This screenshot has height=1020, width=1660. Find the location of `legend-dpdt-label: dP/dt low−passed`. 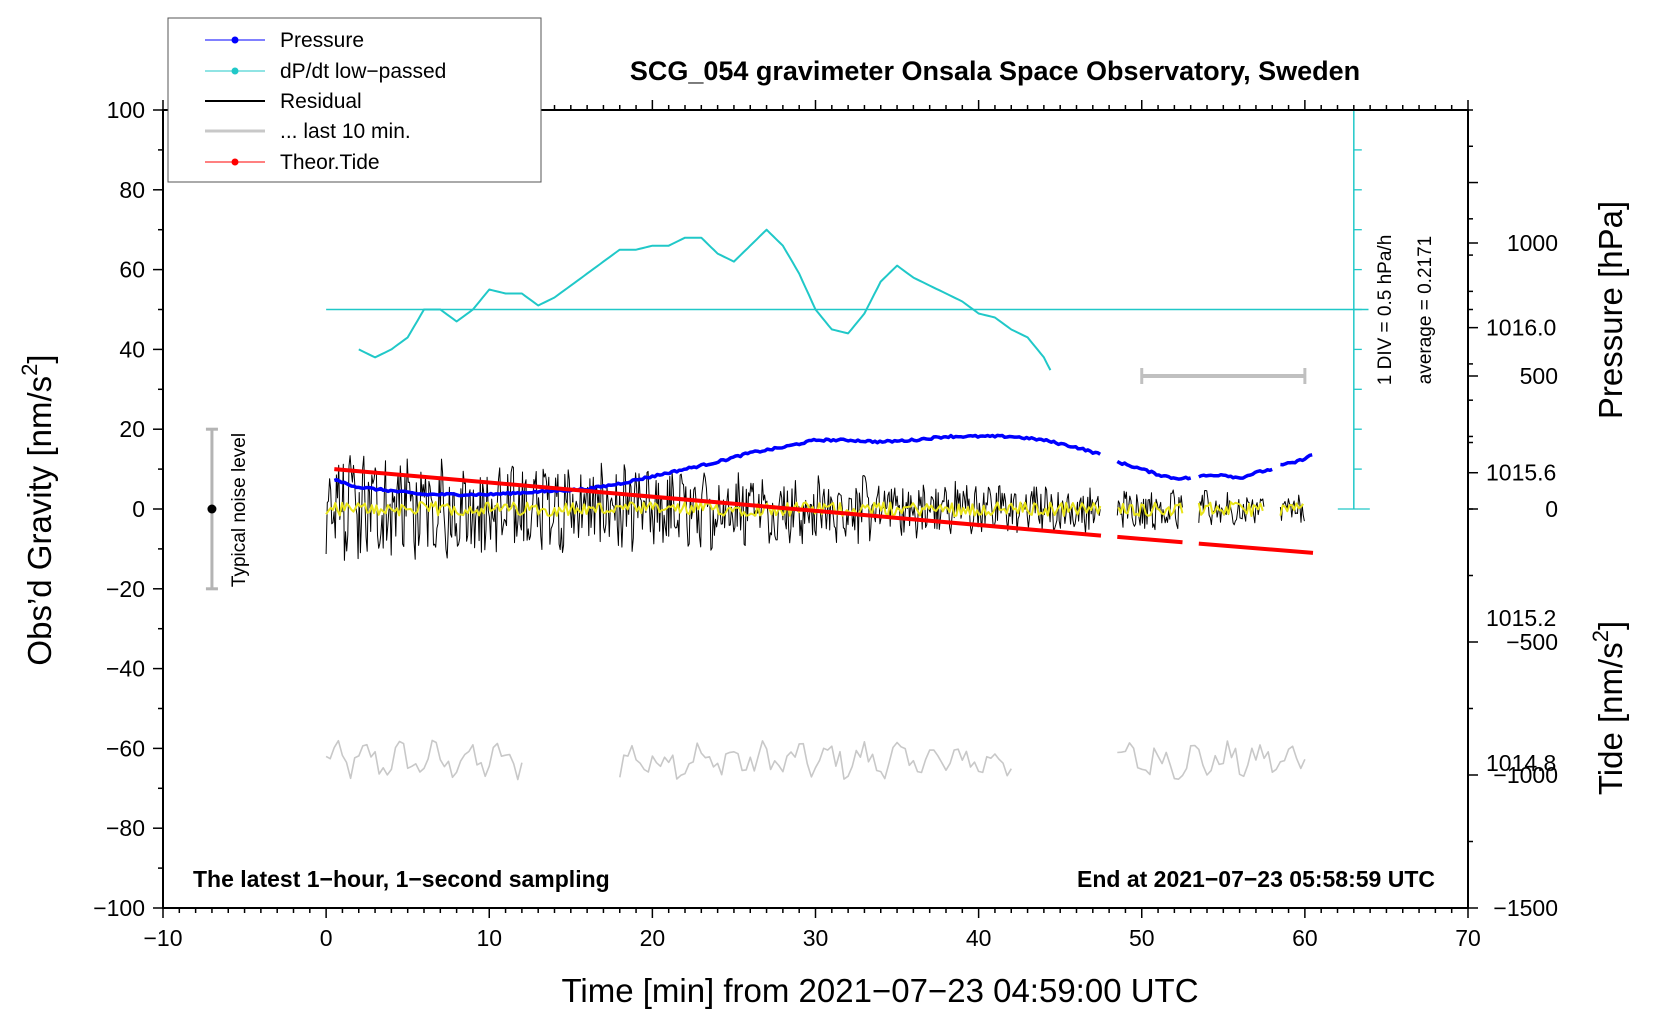

legend-dpdt-label: dP/dt low−passed is located at coordinates (363, 71).